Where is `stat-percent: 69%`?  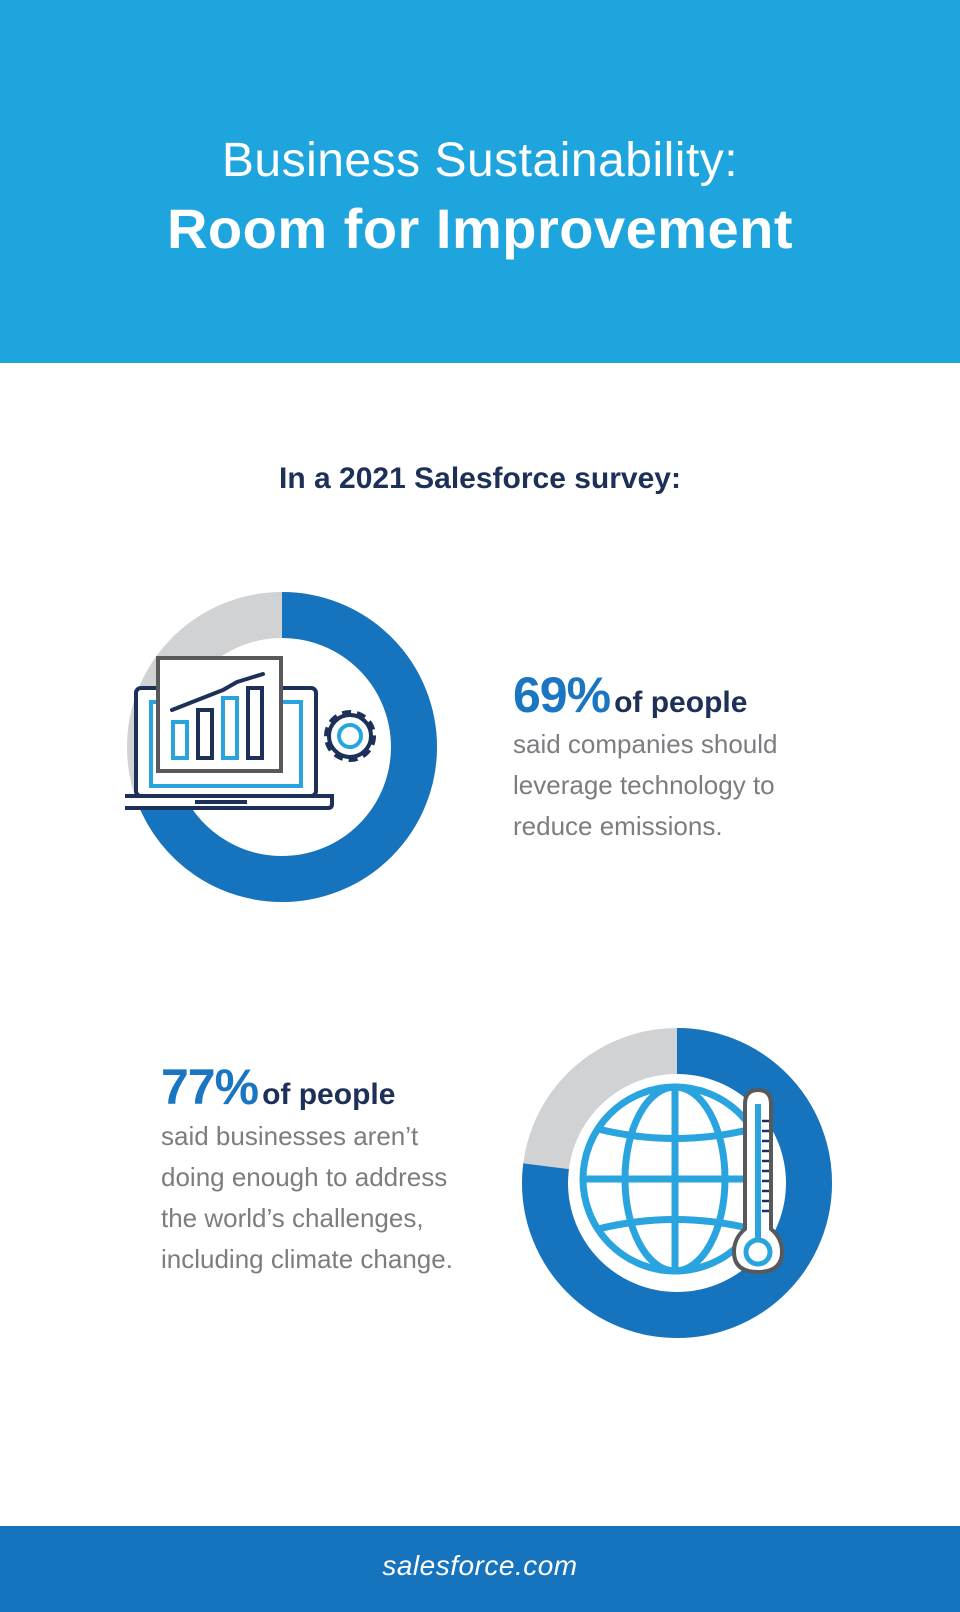
stat-percent: 69% is located at coordinates (562, 695).